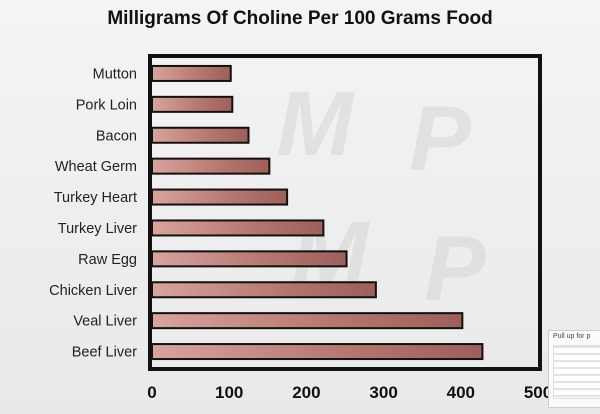  I want to click on category-label: Beef Liver, so click(104, 353).